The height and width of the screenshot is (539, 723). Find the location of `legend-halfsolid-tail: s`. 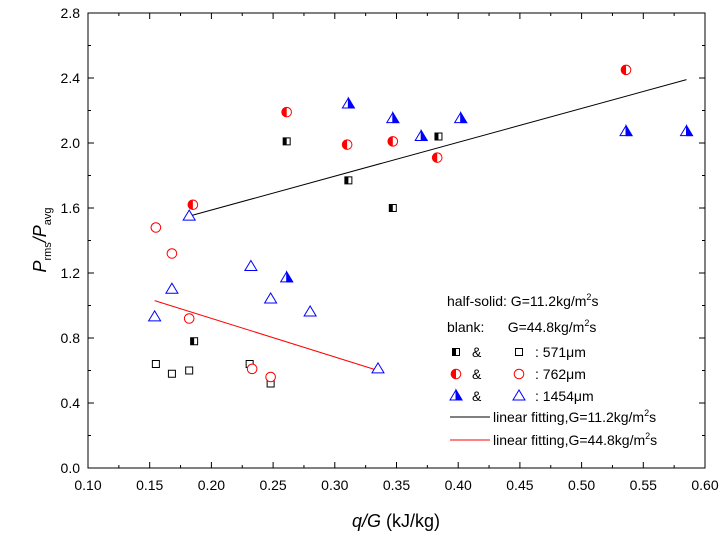

legend-halfsolid-tail: s is located at coordinates (594, 301).